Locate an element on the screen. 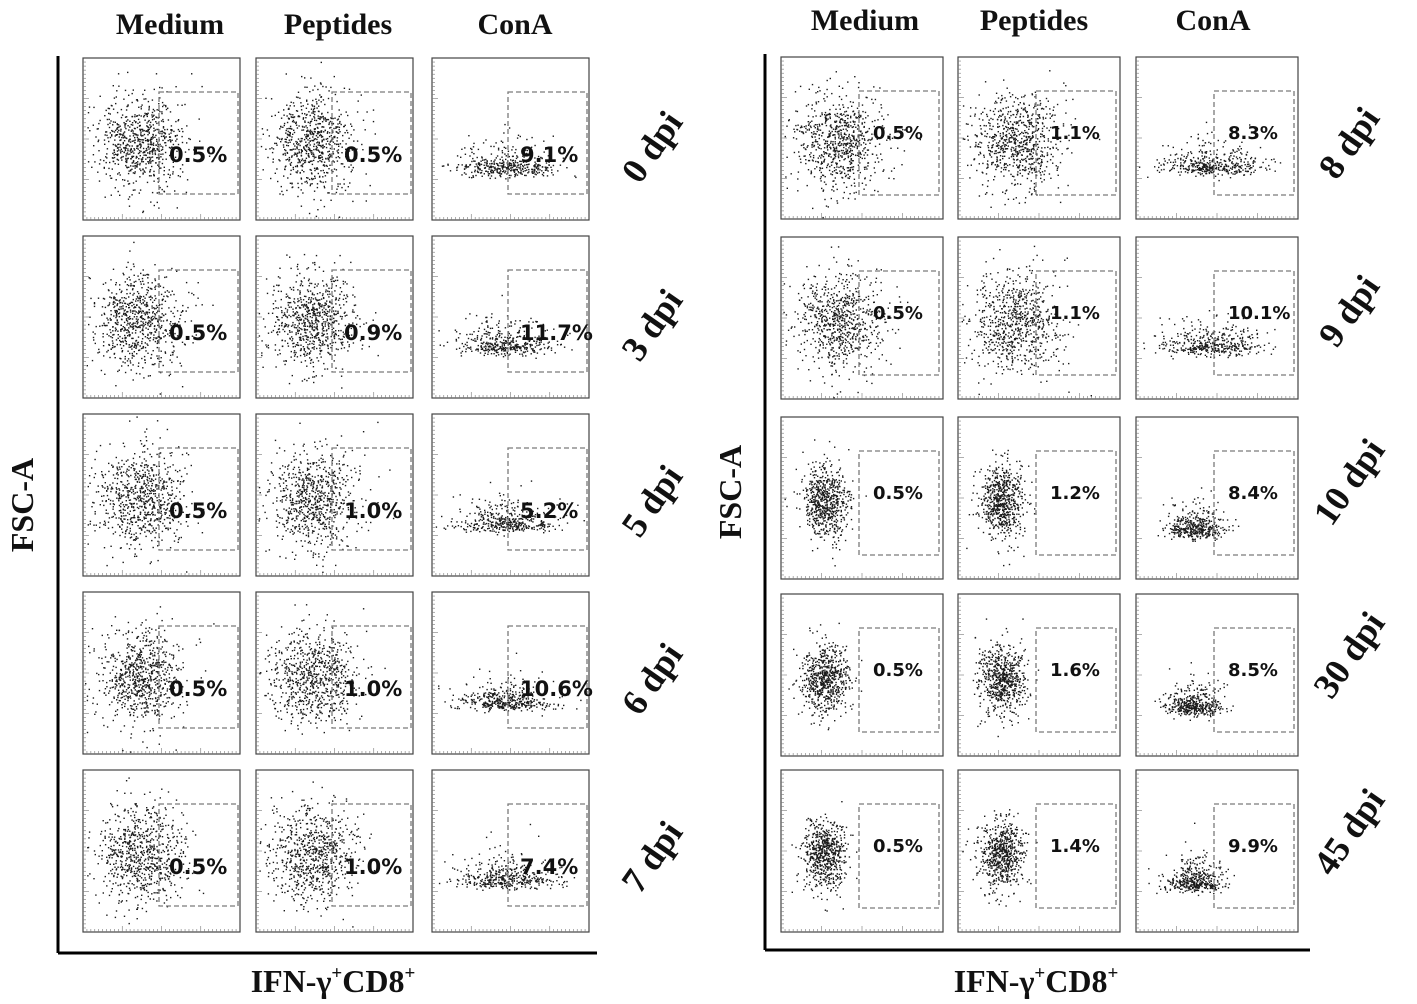  column-header-medium: Medium is located at coordinates (170, 24).